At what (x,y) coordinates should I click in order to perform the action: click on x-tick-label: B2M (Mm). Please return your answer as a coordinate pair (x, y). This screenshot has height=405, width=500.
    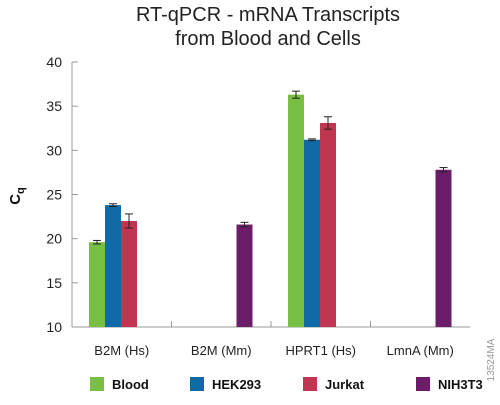
    Looking at the image, I should click on (221, 350).